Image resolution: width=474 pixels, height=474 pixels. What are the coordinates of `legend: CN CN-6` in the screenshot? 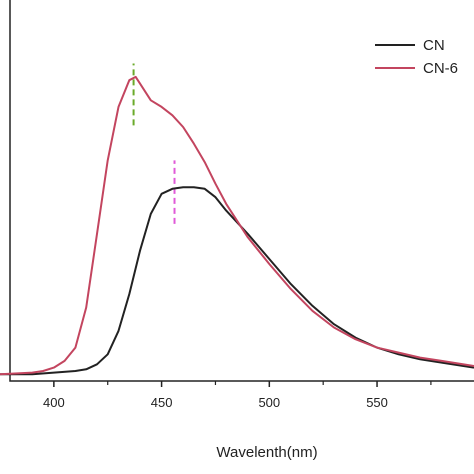 It's located at (416, 57).